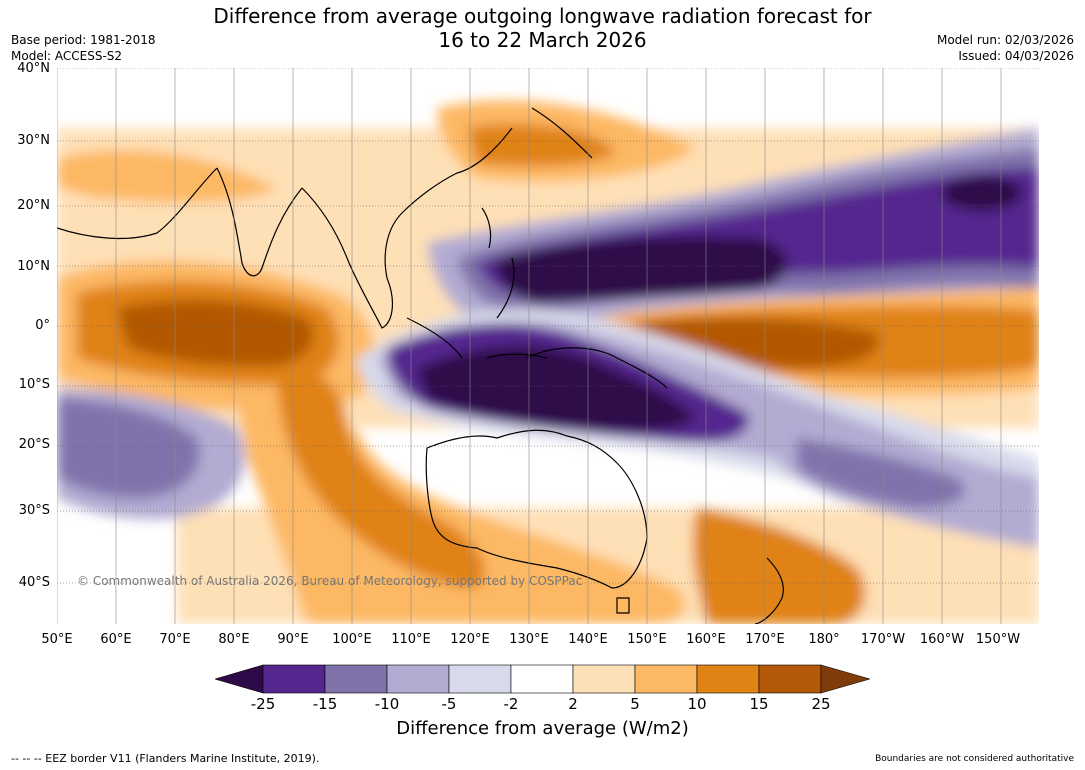  I want to click on colorbar-label: 5, so click(635, 704).